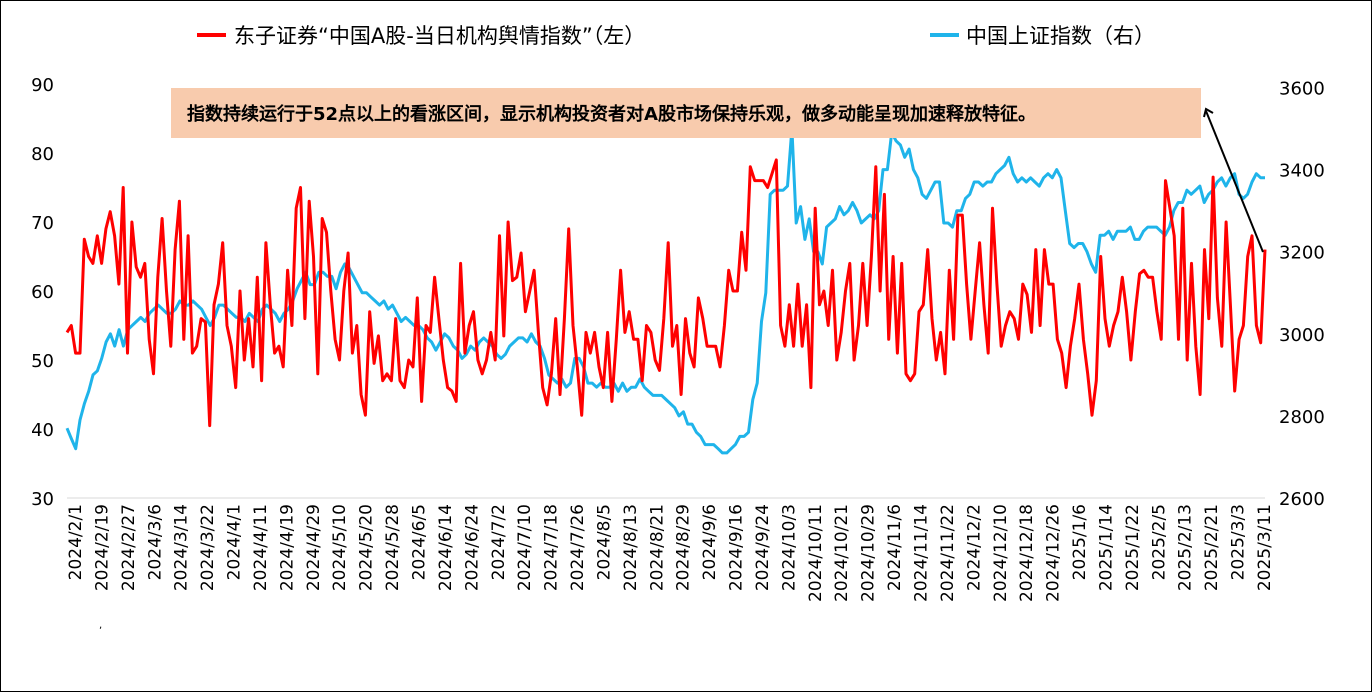 Image resolution: width=1372 pixels, height=695 pixels. I want to click on x-tick-label: 2024/7/26, so click(578, 547).